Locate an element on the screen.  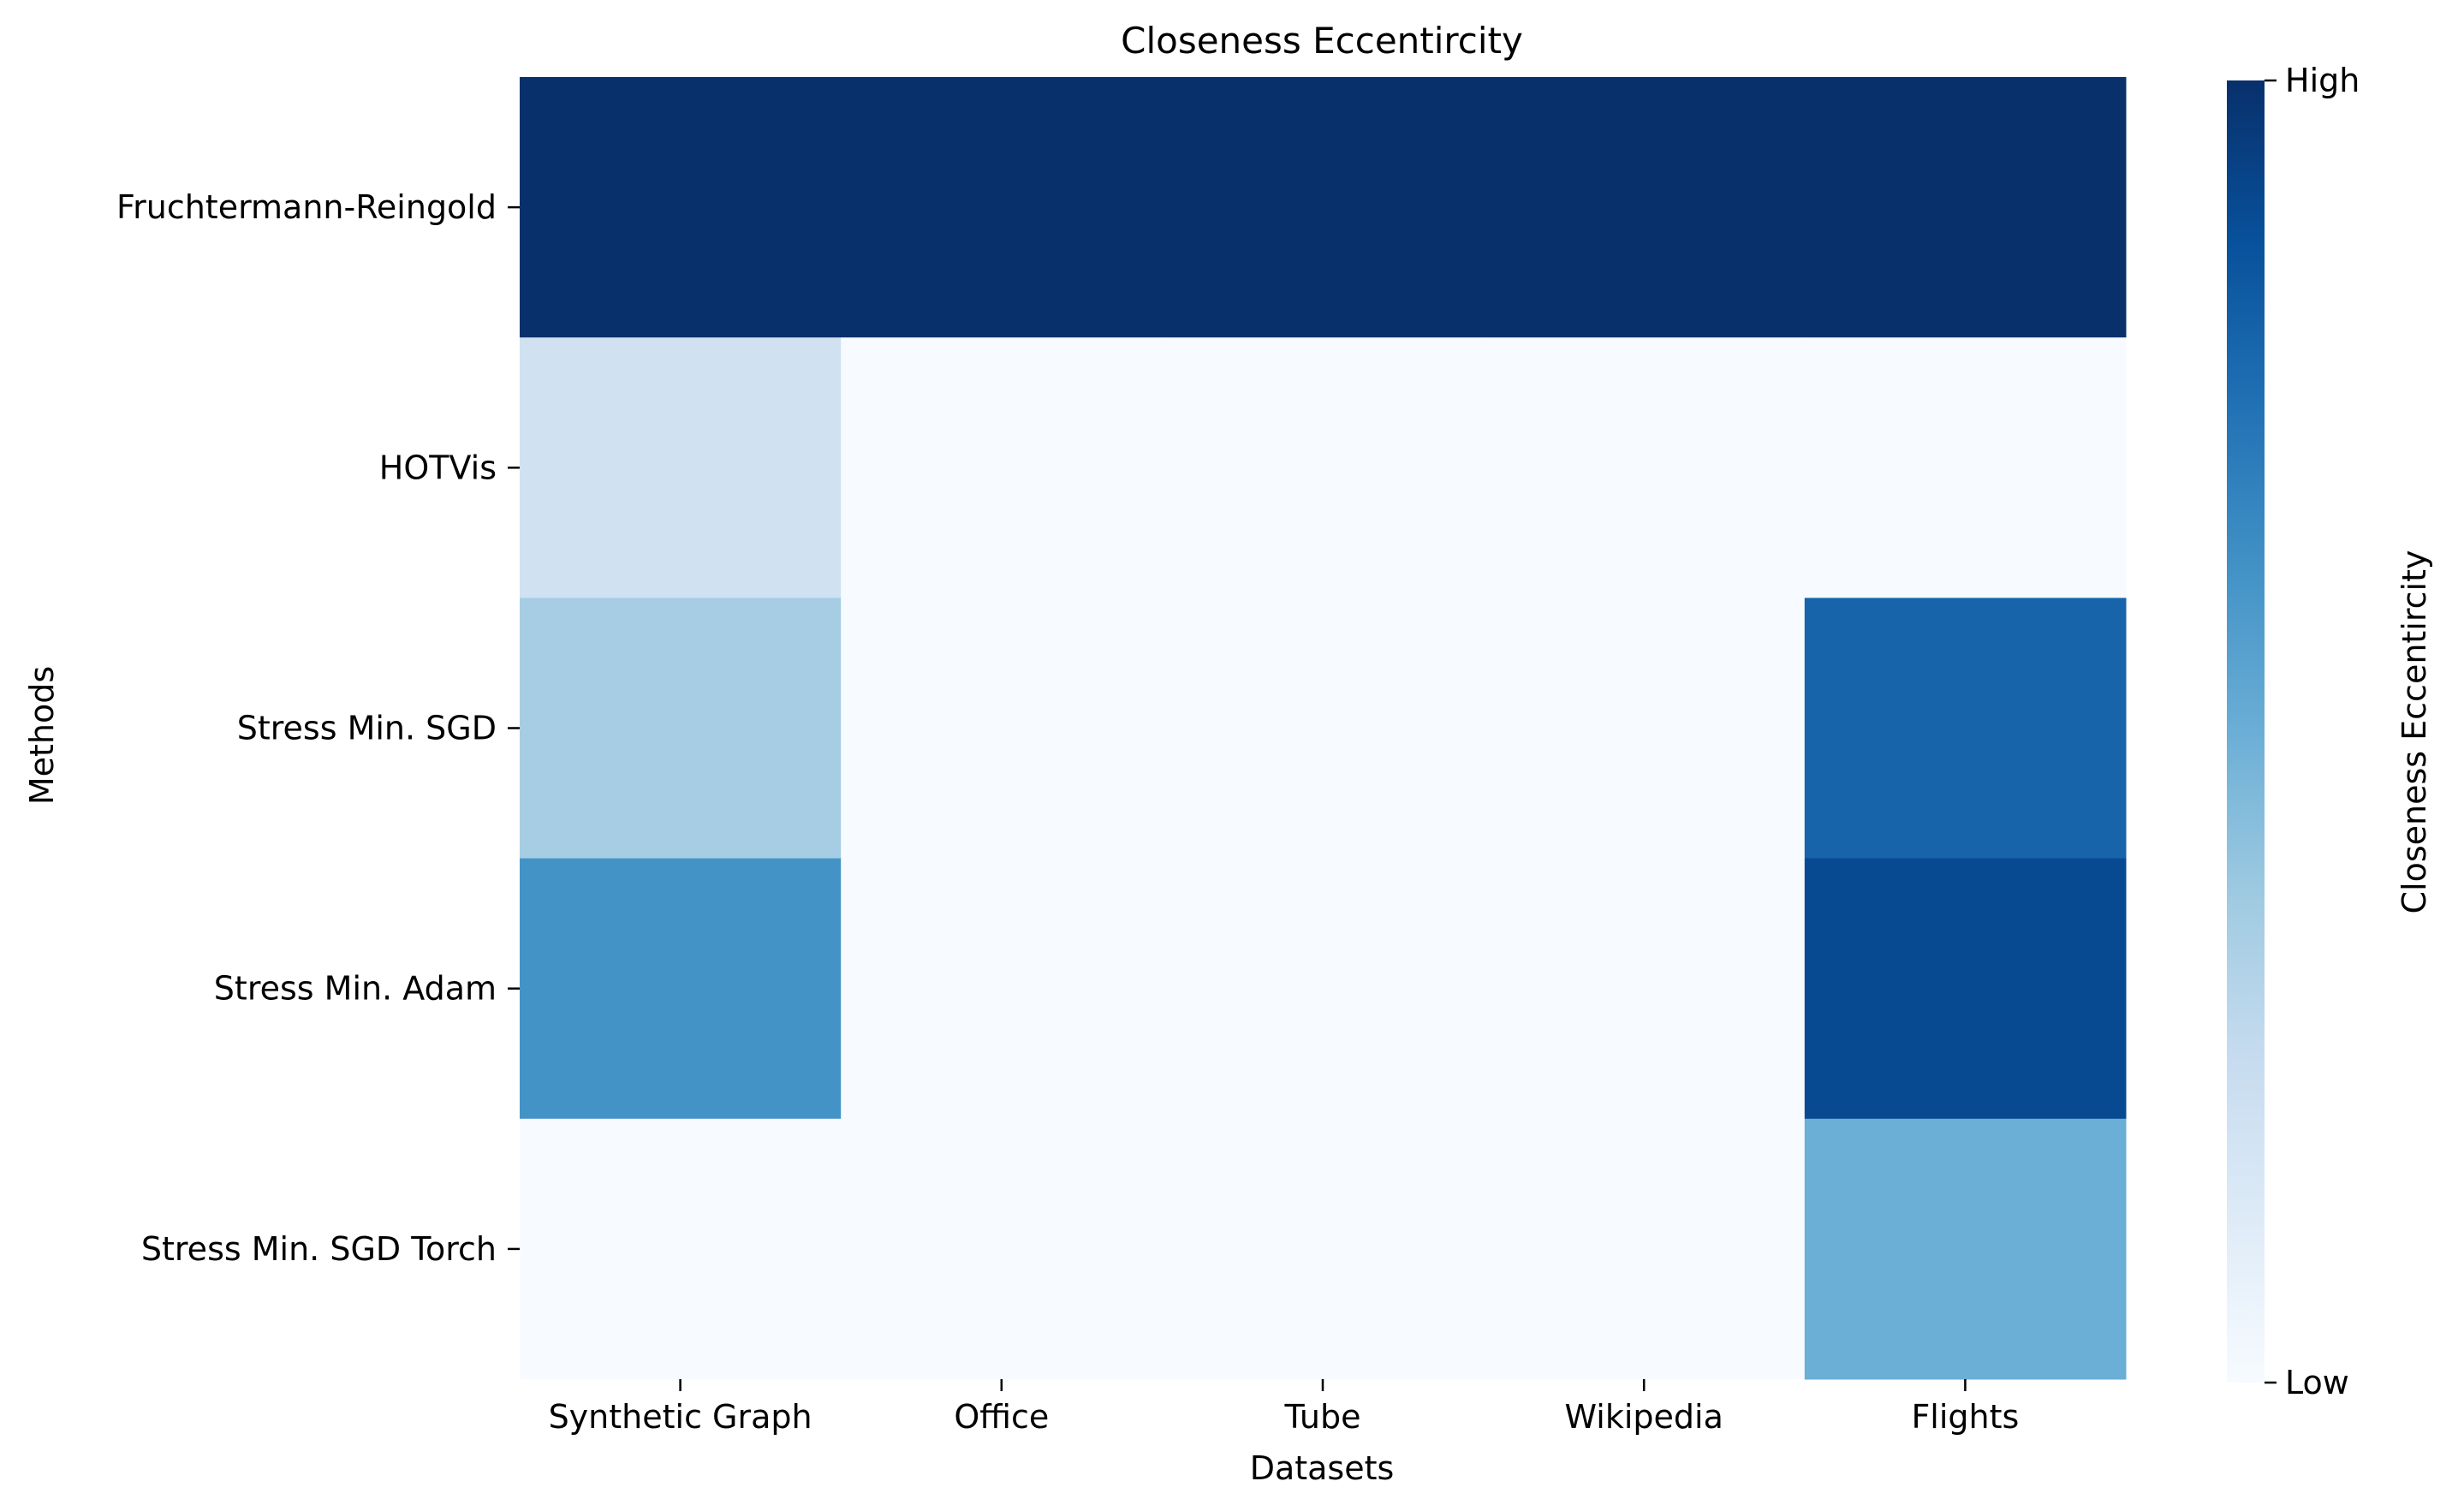
chart-title: Closeness Eccentircity is located at coordinates (1322, 41).